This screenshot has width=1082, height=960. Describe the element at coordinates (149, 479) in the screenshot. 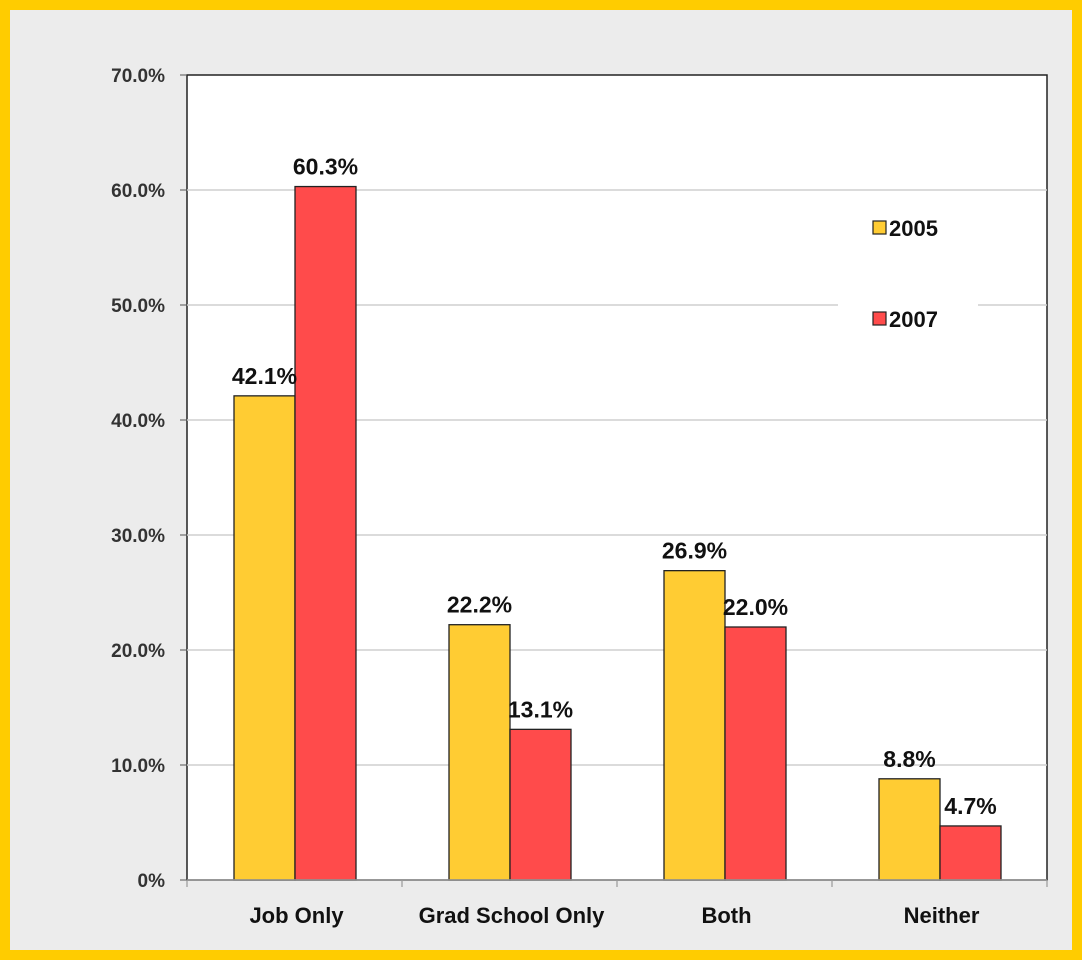

I see `y-axis-ticks: 0% 10.0% 20.0% 30.0% 40.0% 50.0% 60.0% 70.0%` at that location.